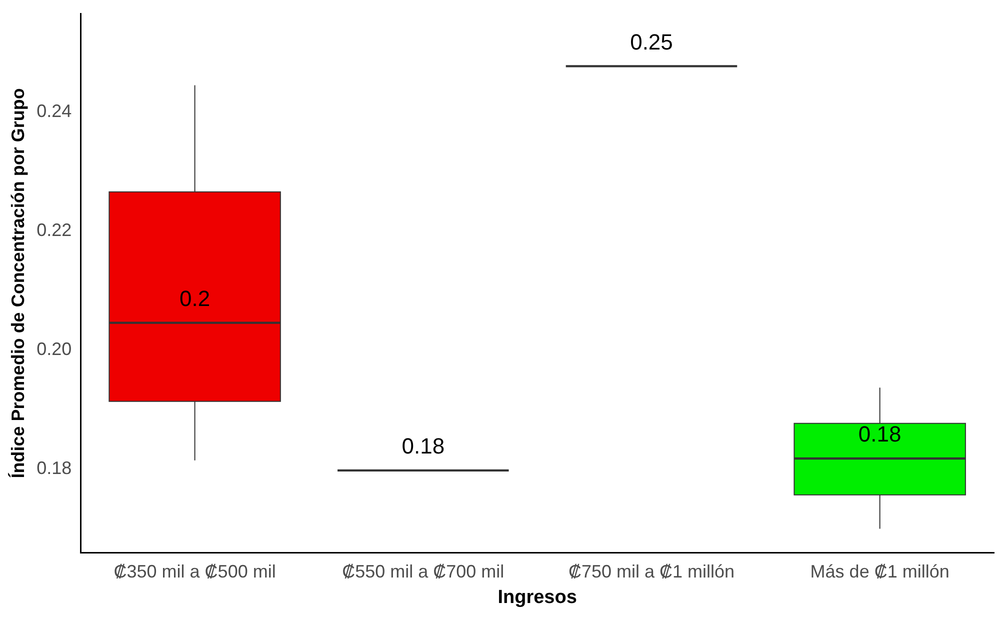 This screenshot has width=998, height=617. I want to click on x-tick-label: ₡550 mil a ₡700 mil, so click(423, 571).